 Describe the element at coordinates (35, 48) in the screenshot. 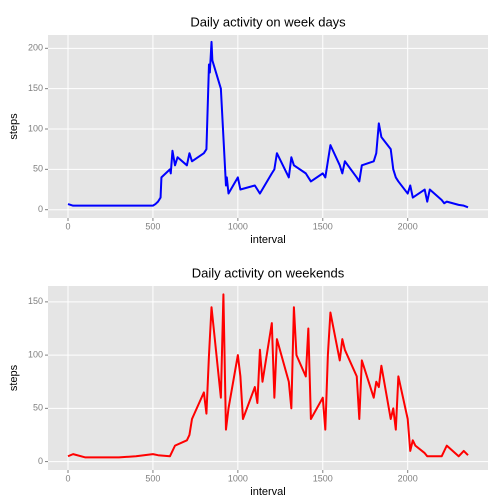

I see `y-tick-label: 200` at that location.